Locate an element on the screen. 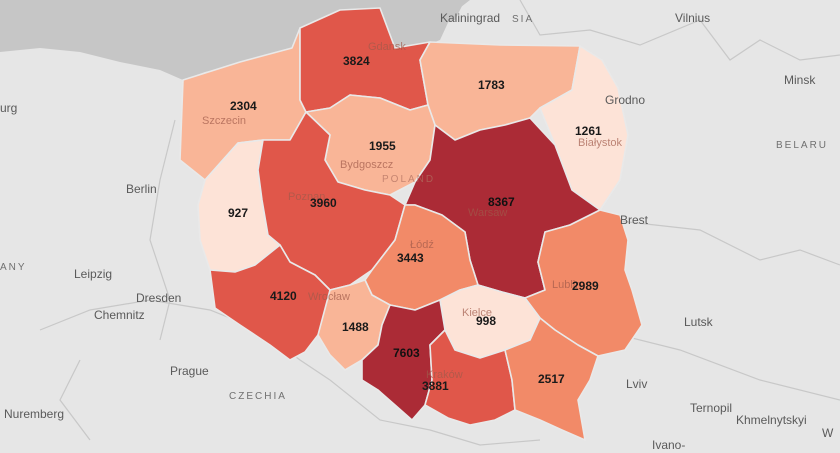 The image size is (840, 453). value-label-kujawsko-pomorskie: 1955 is located at coordinates (382, 146).